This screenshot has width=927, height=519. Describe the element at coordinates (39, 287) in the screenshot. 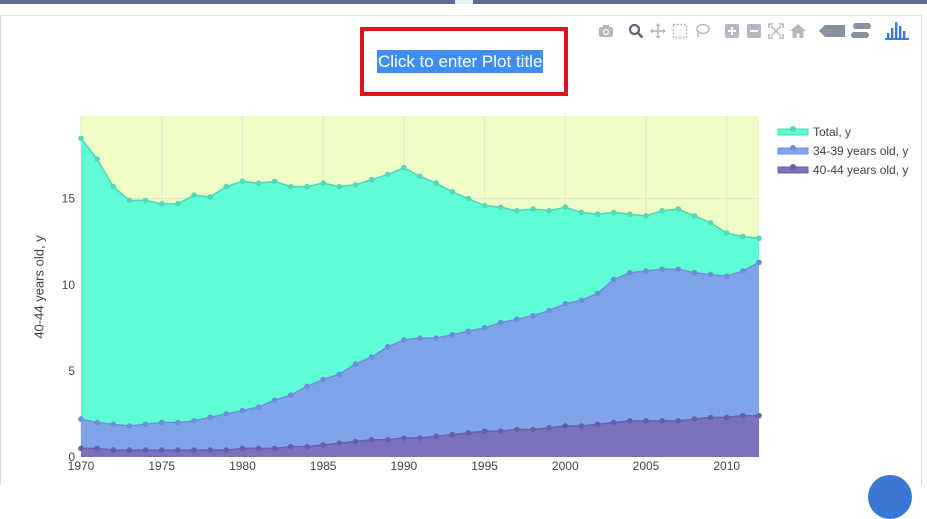

I see `y-axis-title: 40-44 years old, y` at that location.